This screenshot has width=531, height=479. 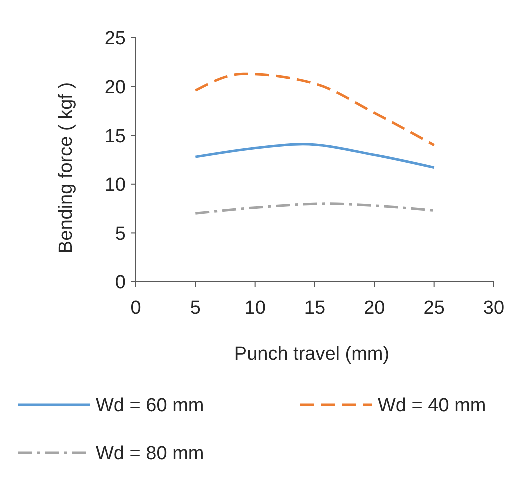 I want to click on x-tick-label: 20, so click(x=375, y=308).